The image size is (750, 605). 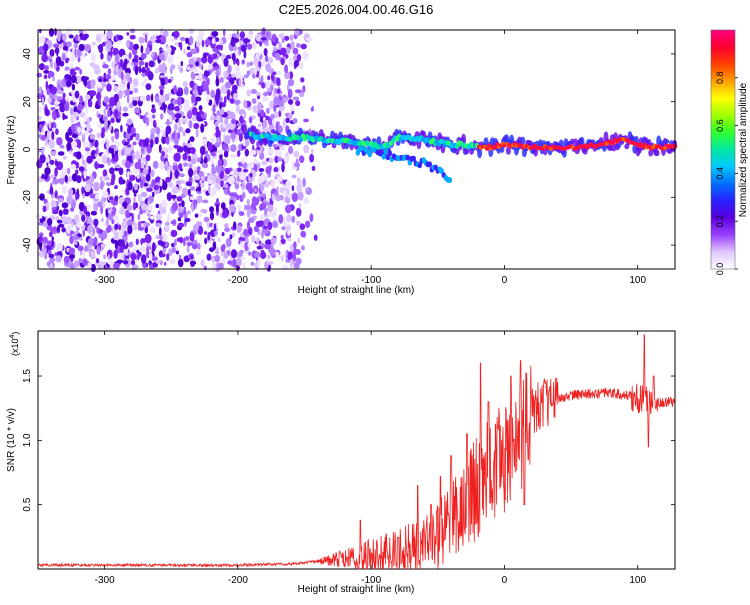 What do you see at coordinates (720, 78) in the screenshot?
I see `colorbar-tick-label: 0.8` at bounding box center [720, 78].